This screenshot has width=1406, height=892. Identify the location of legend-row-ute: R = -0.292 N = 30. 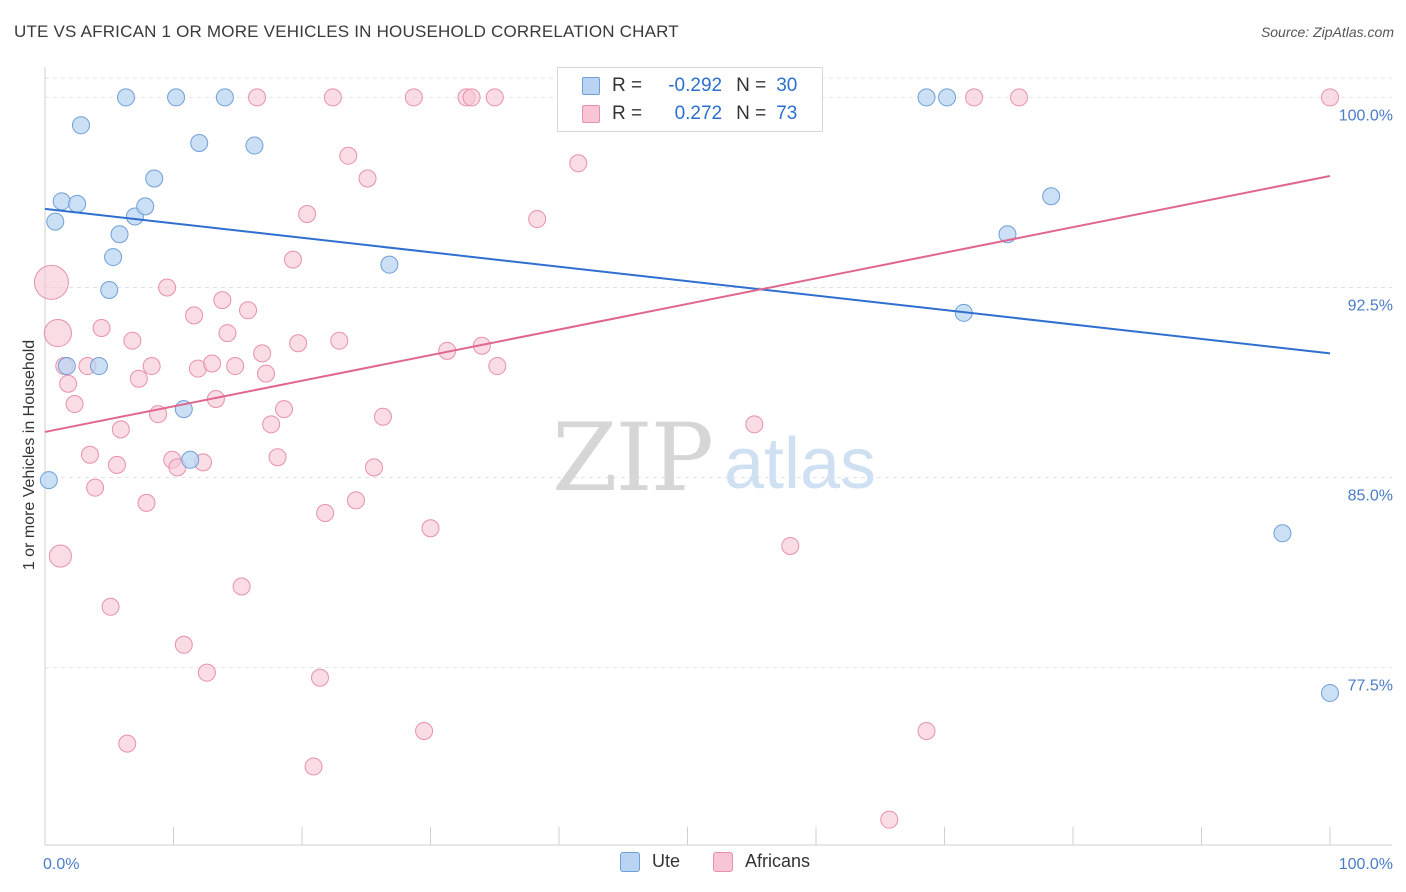
(689, 86).